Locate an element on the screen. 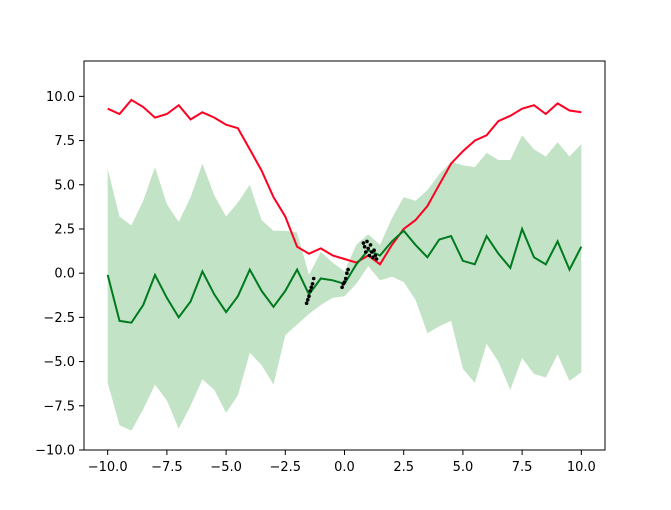 Image resolution: width=671 pixels, height=510 pixels. x-tick-label: 5.0 is located at coordinates (463, 467).